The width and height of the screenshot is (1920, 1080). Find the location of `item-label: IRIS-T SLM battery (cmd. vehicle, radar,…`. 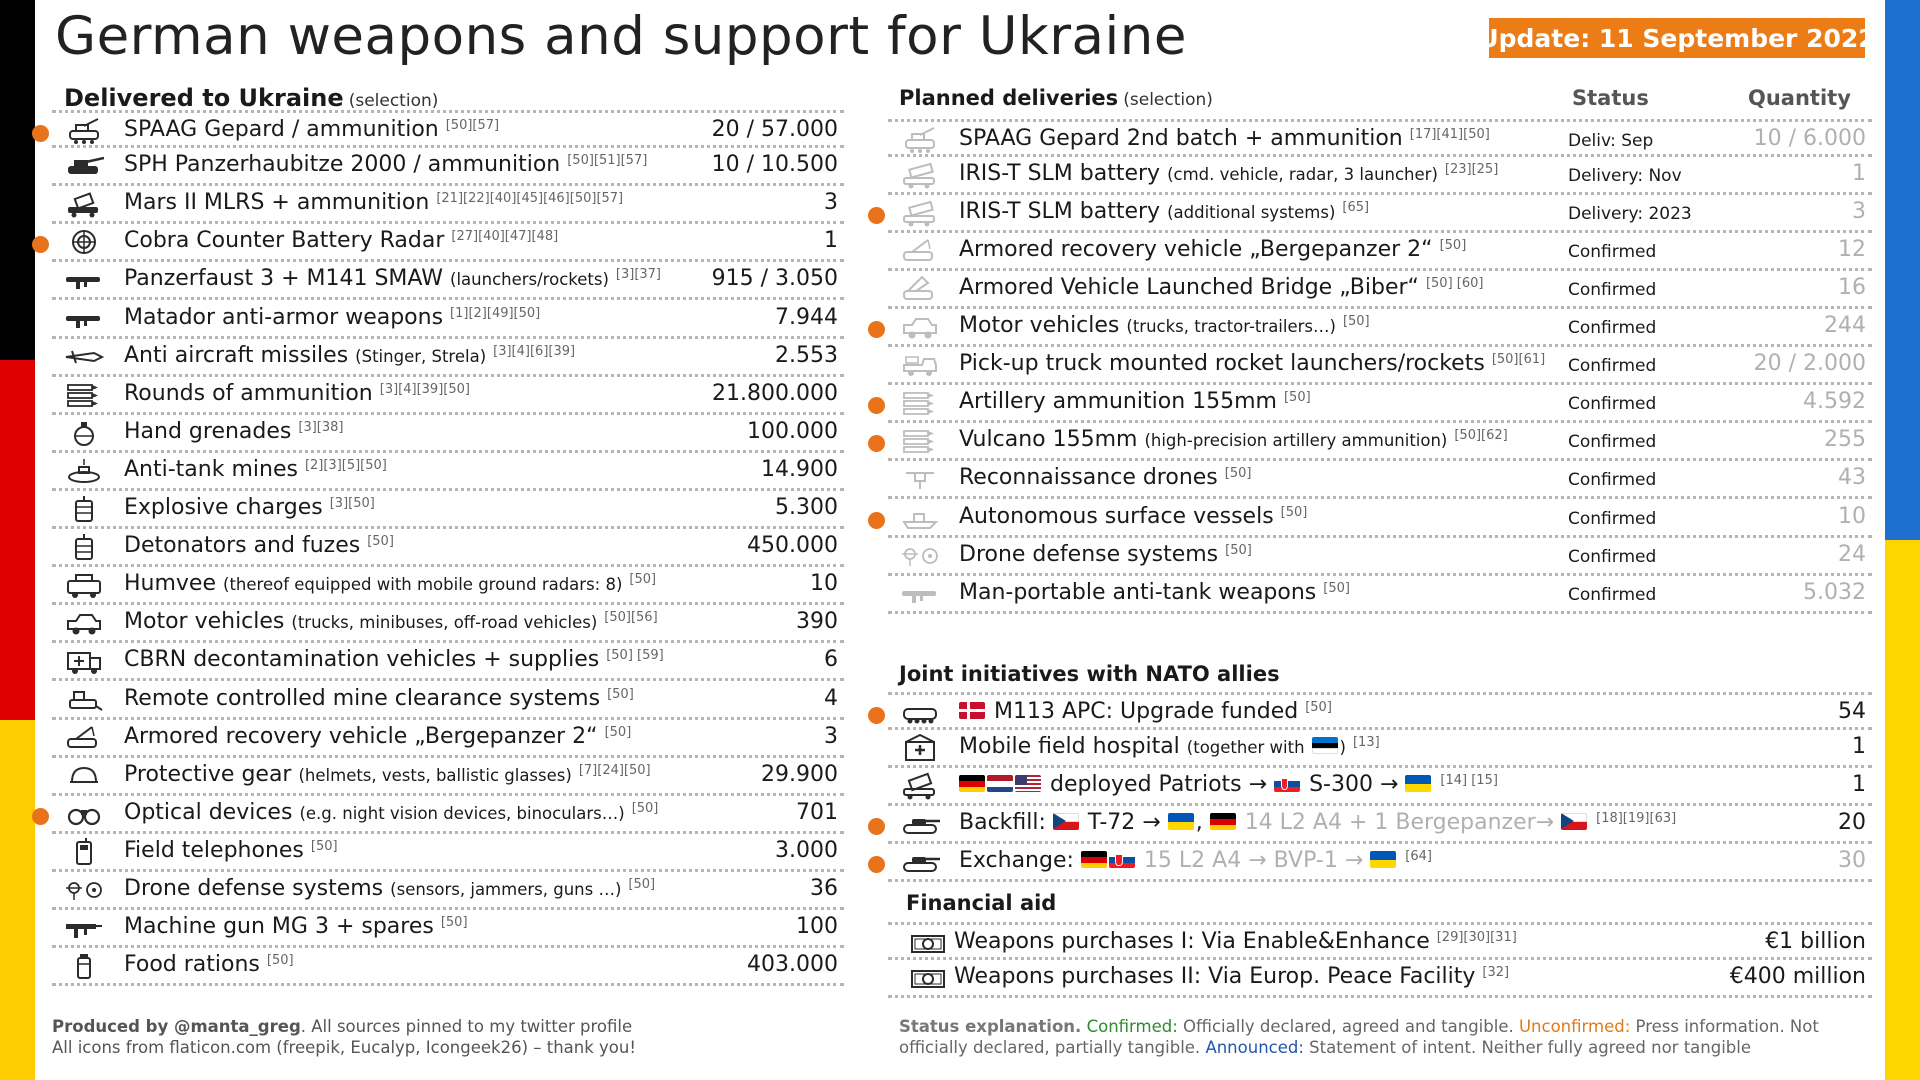

item-label: IRIS-T SLM battery (cmd. vehicle, radar,… is located at coordinates (1229, 174).